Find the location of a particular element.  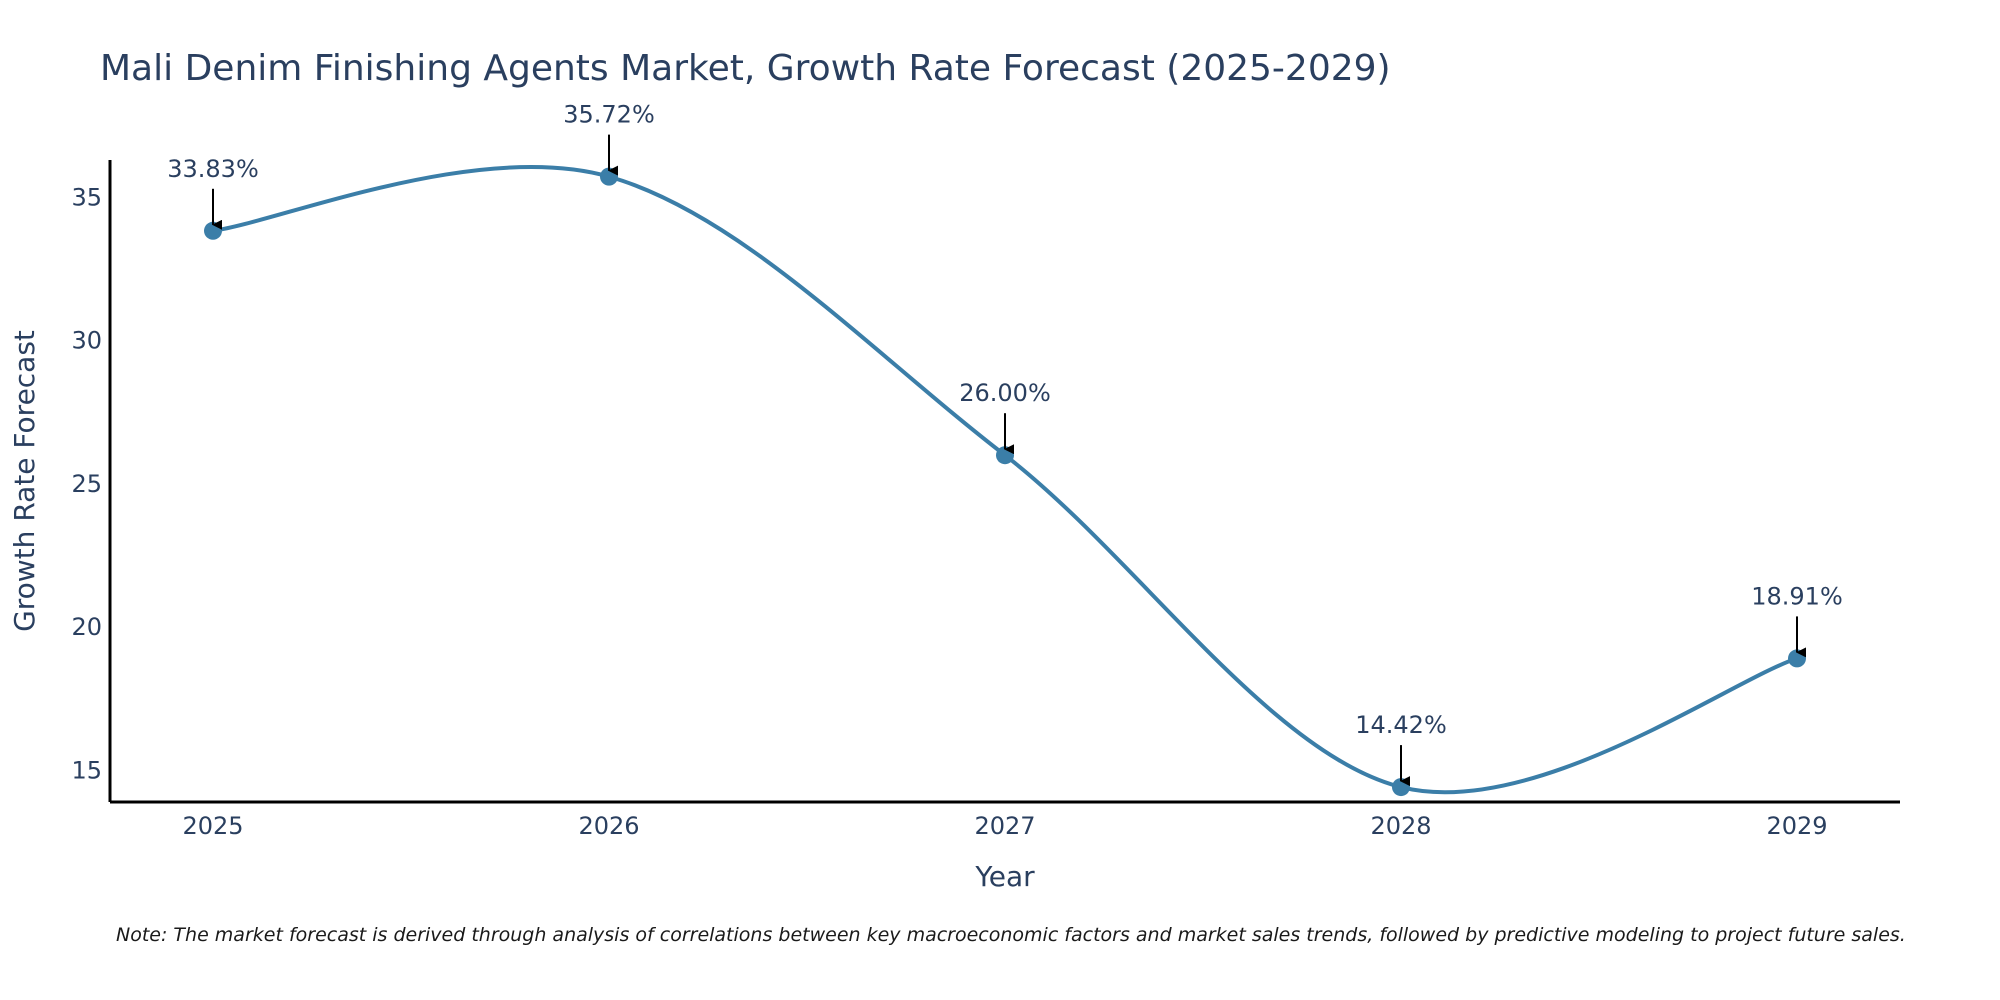

y-axis-ticks: 15 20 25 30 35 is located at coordinates (86, 483).